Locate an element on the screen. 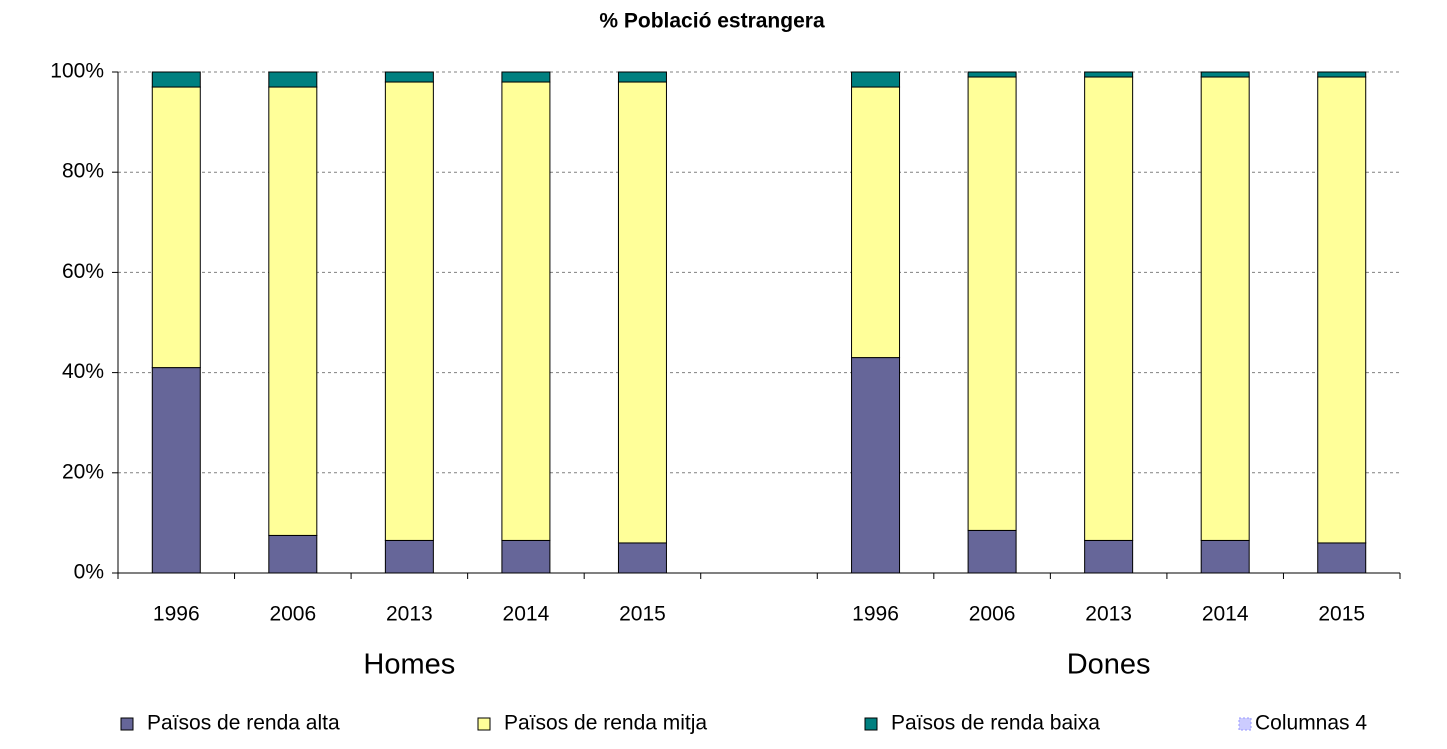  y-tick-label: 20% is located at coordinates (83, 471).